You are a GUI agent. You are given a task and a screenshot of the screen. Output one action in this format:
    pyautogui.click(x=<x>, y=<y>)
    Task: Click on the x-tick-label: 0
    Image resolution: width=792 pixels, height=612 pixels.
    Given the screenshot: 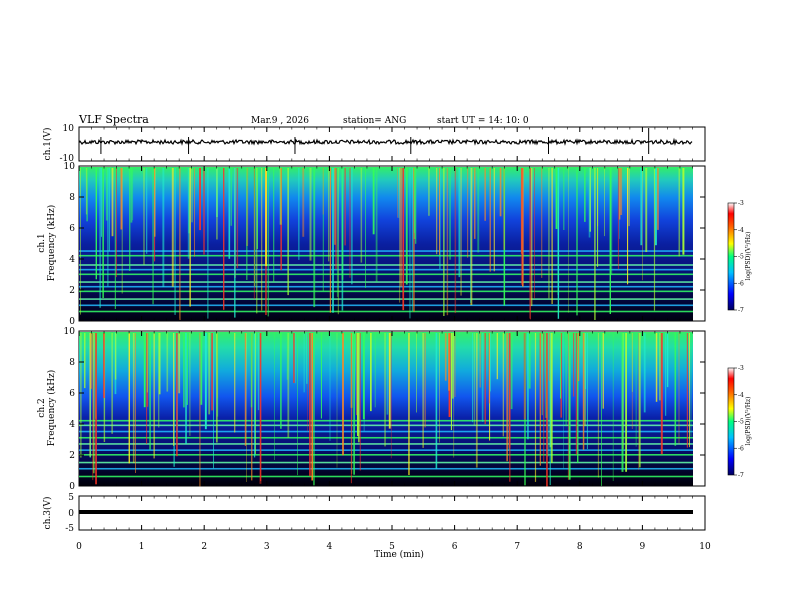 What is the action you would take?
    pyautogui.click(x=79, y=547)
    